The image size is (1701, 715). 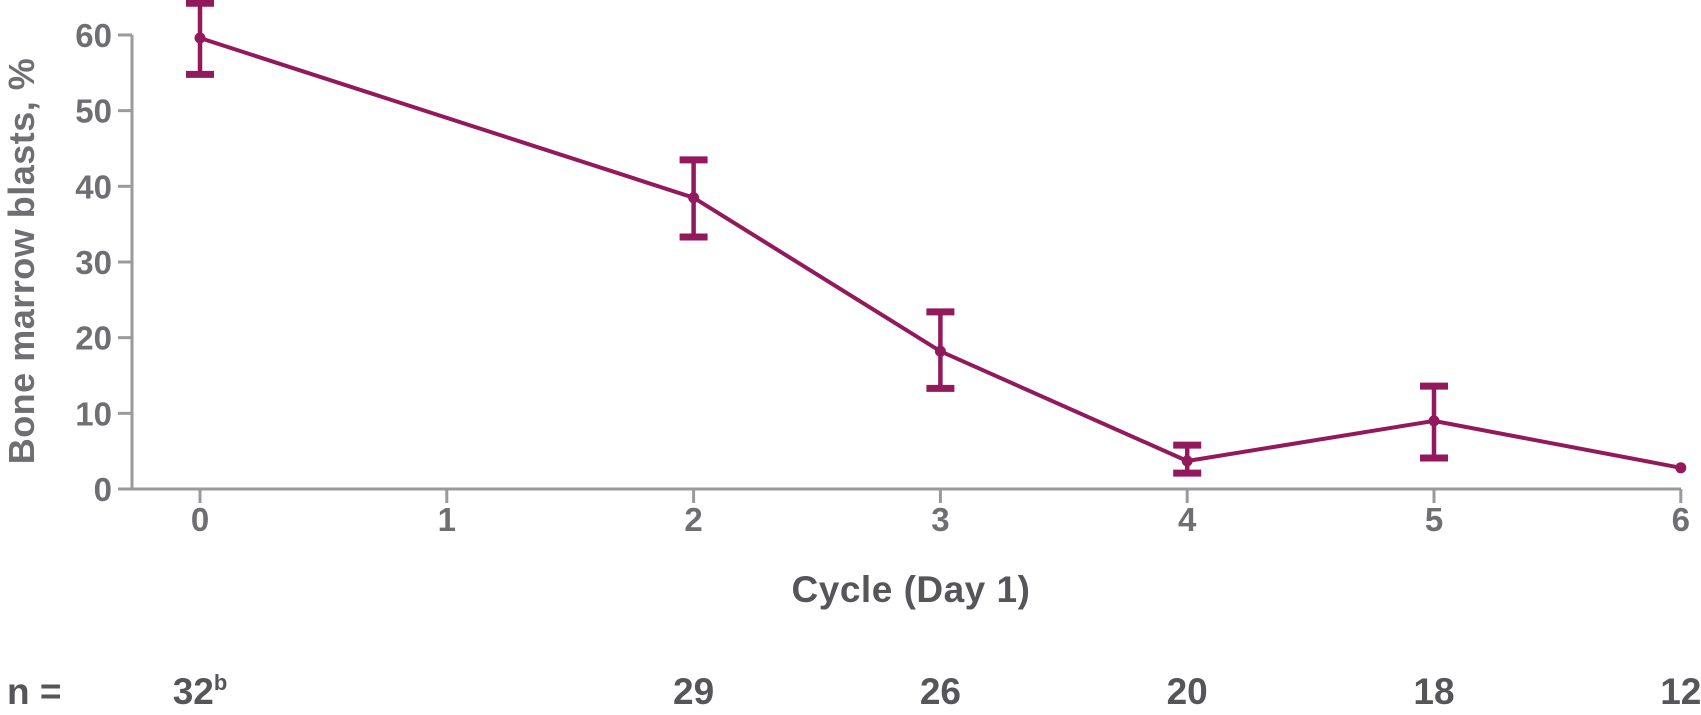 What do you see at coordinates (1680, 691) in the screenshot?
I see `n-value: 12` at bounding box center [1680, 691].